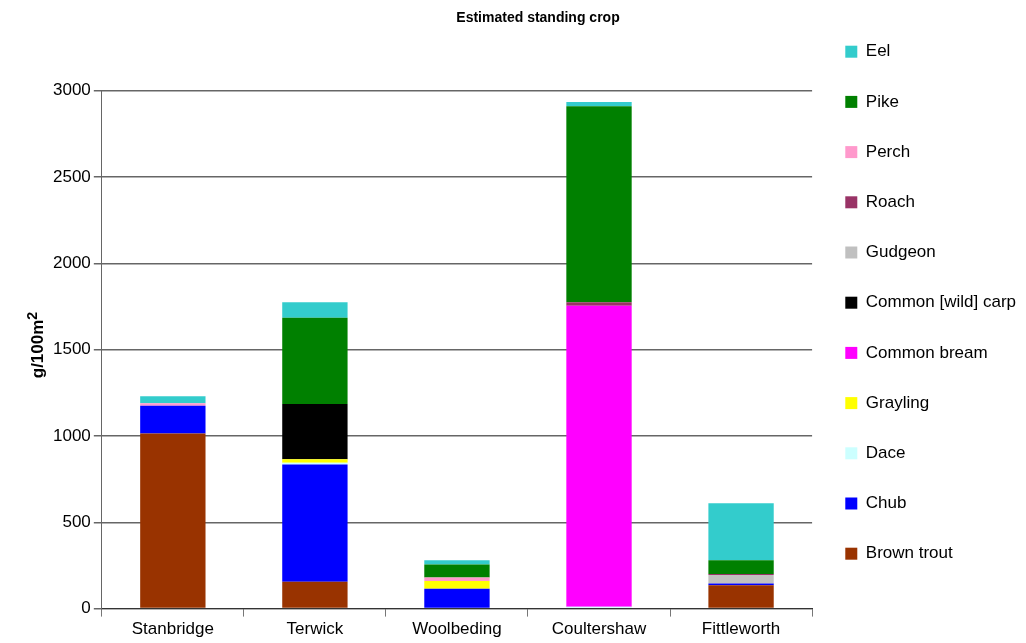 The height and width of the screenshot is (643, 1026). What do you see at coordinates (741, 629) in the screenshot?
I see `x-tick-label: Fittleworth` at bounding box center [741, 629].